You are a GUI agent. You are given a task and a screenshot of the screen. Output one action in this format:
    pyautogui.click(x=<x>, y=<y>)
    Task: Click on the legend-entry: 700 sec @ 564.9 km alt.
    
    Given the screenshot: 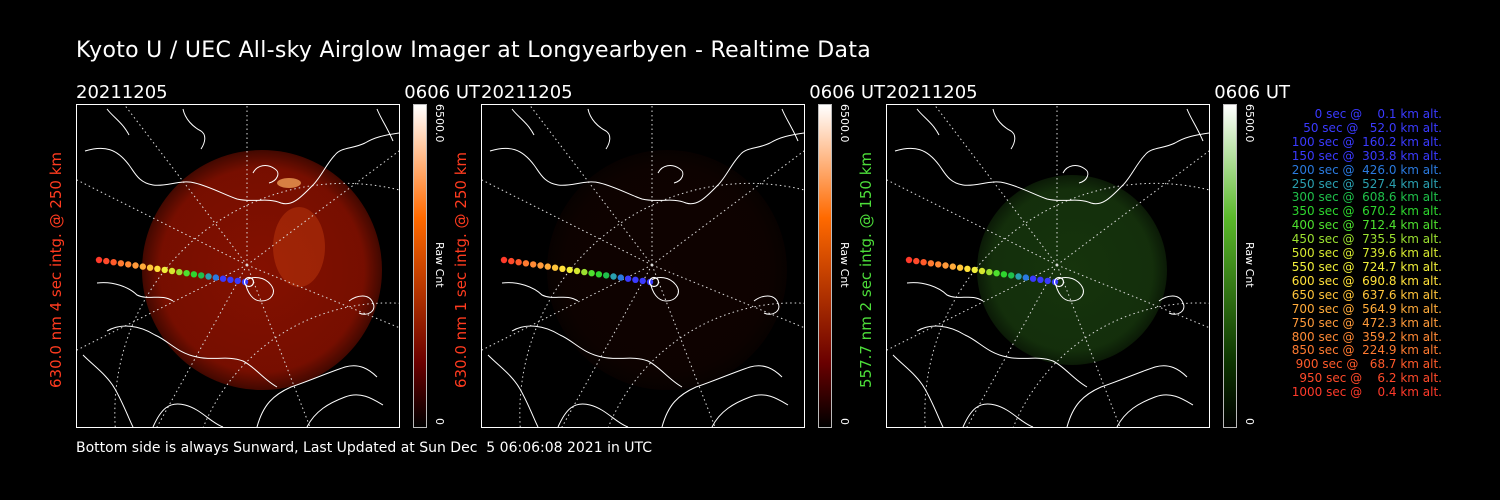 What is the action you would take?
    pyautogui.click(x=1364, y=308)
    